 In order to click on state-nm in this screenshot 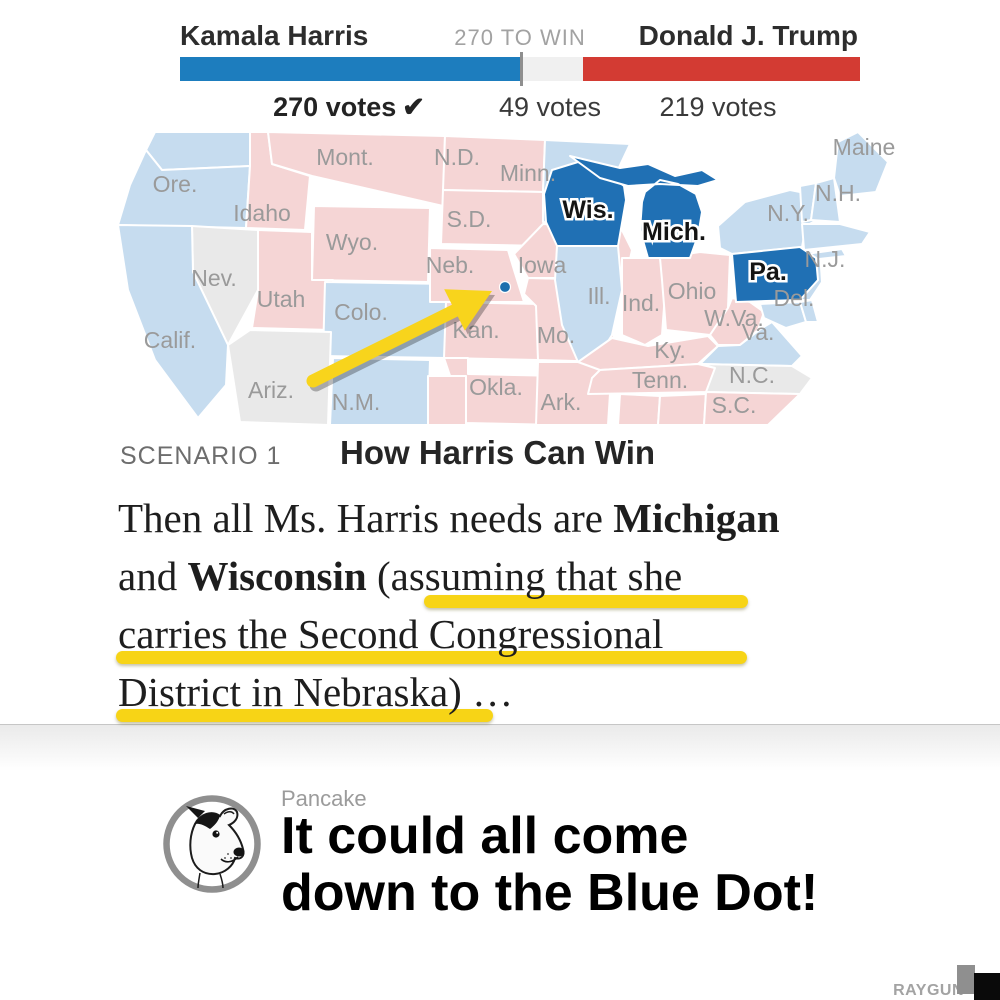, I will do `click(380, 391)`.